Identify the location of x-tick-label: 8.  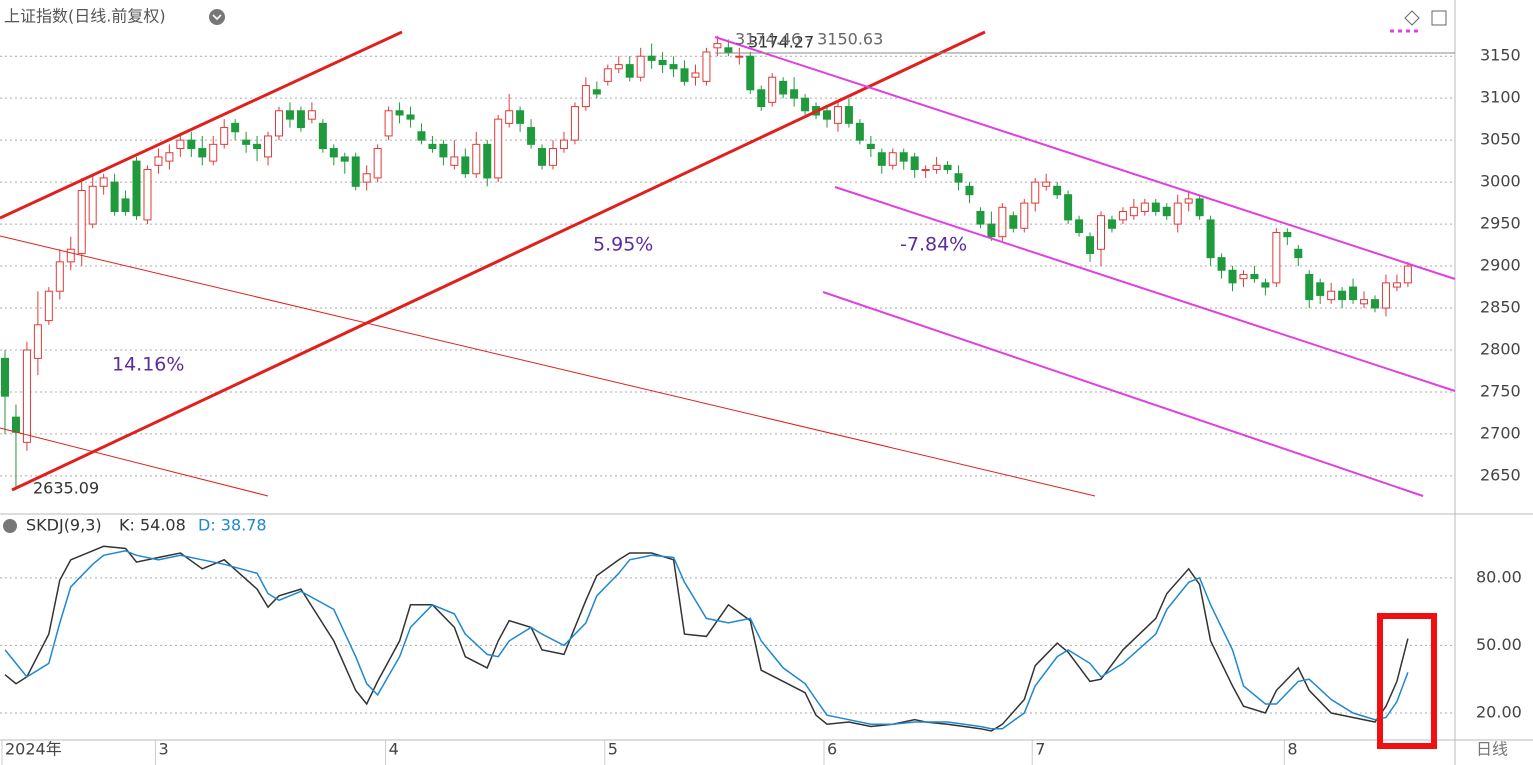
(1292, 749).